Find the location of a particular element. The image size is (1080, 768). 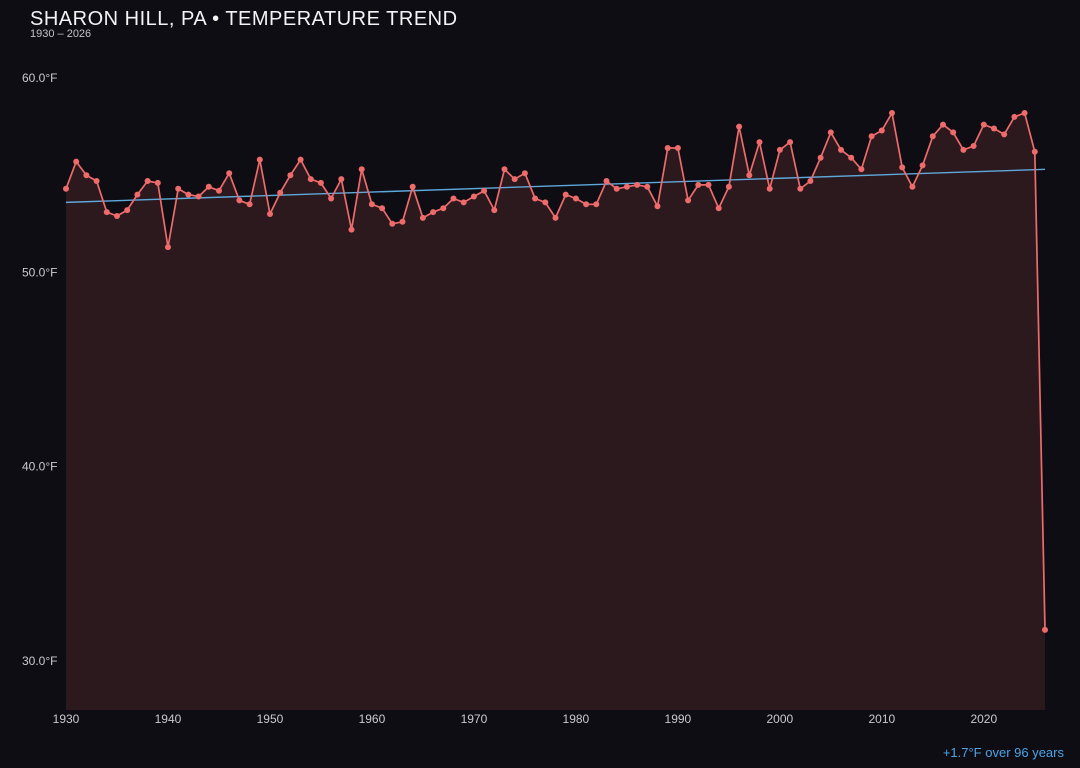

data-point-1999 is located at coordinates (769, 188).